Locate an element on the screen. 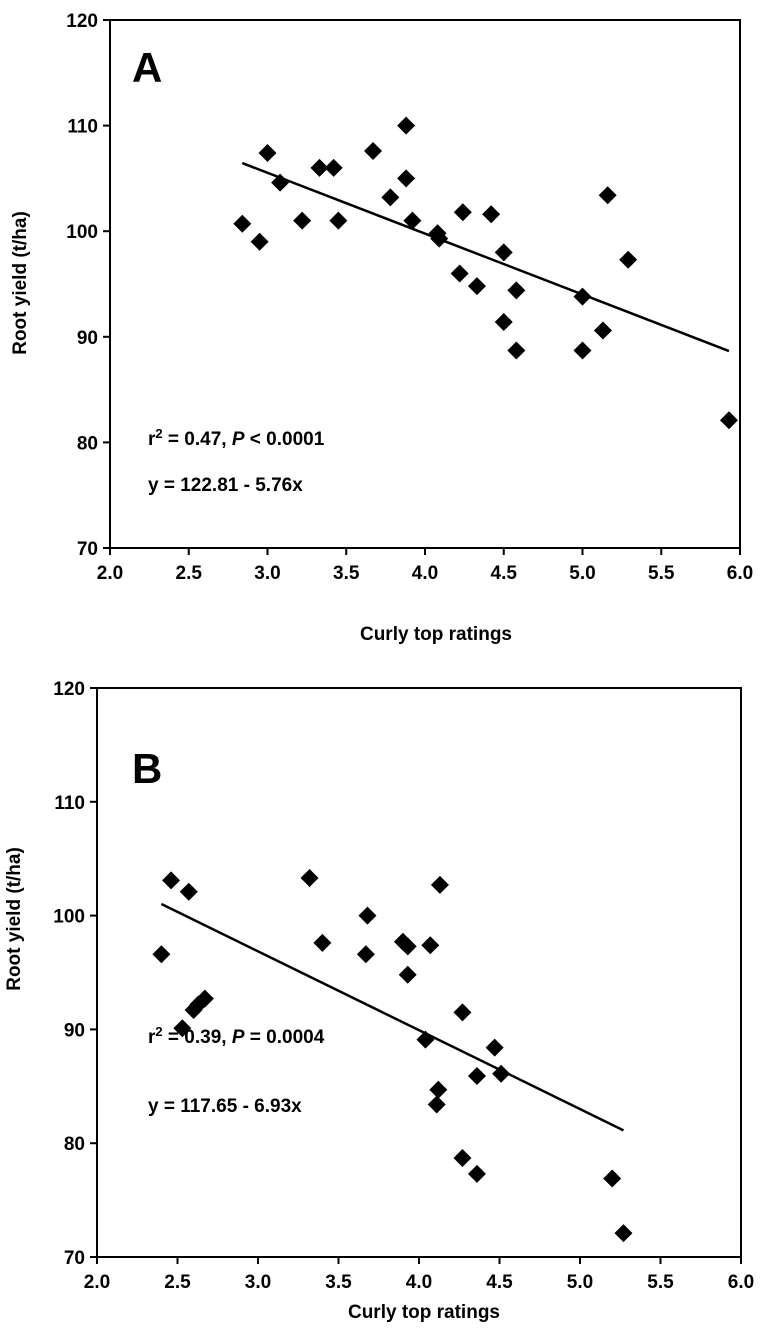 This screenshot has width=764, height=1332. equation-annotation: y = 117.65 - 6.93x is located at coordinates (225, 1106).